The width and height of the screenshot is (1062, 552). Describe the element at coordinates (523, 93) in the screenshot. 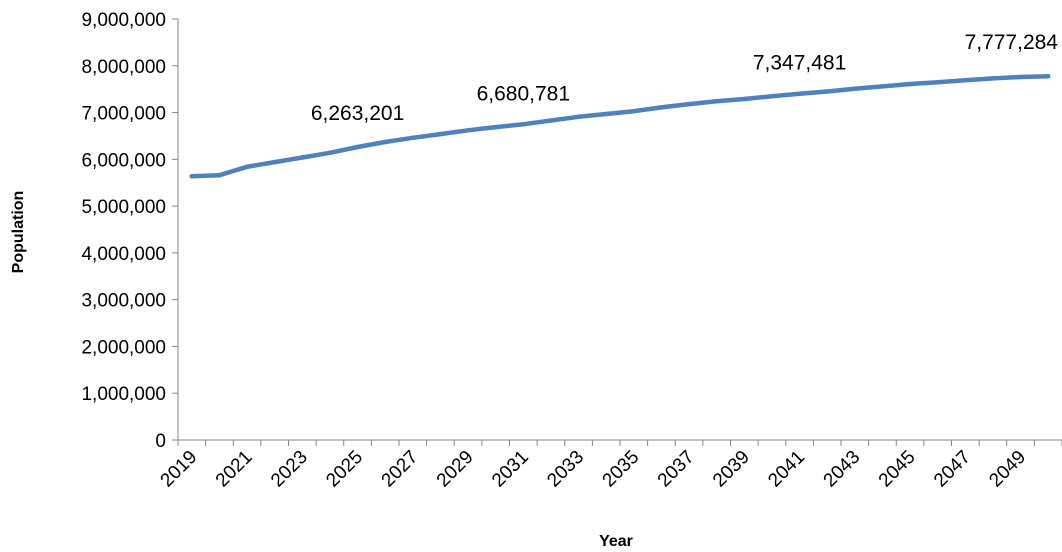

I see `data-label: 6,680,781` at that location.